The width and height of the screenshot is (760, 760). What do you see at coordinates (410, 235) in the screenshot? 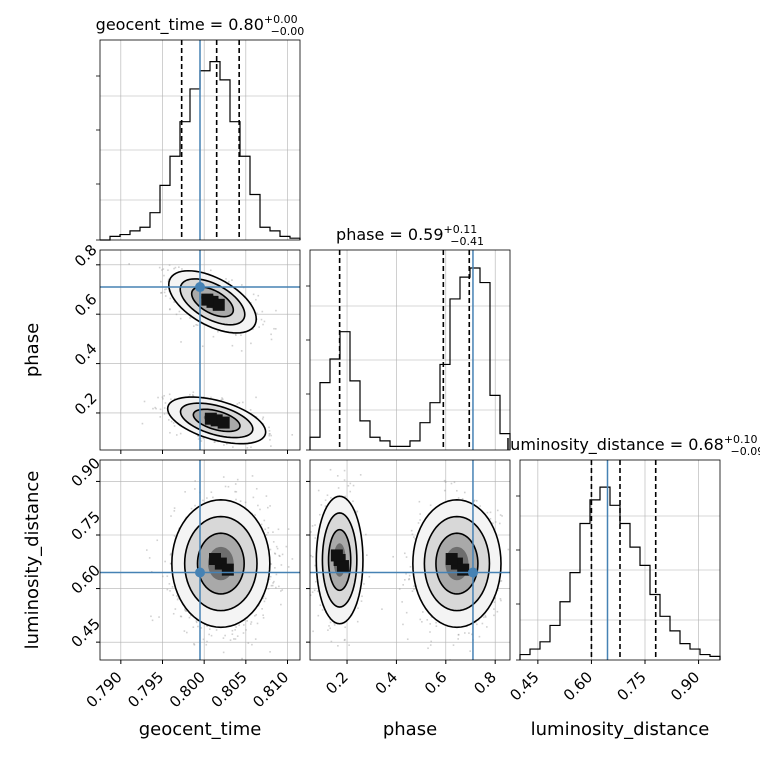
I see `histogram-title: phase = 0.59+0.11 −0.41` at bounding box center [410, 235].